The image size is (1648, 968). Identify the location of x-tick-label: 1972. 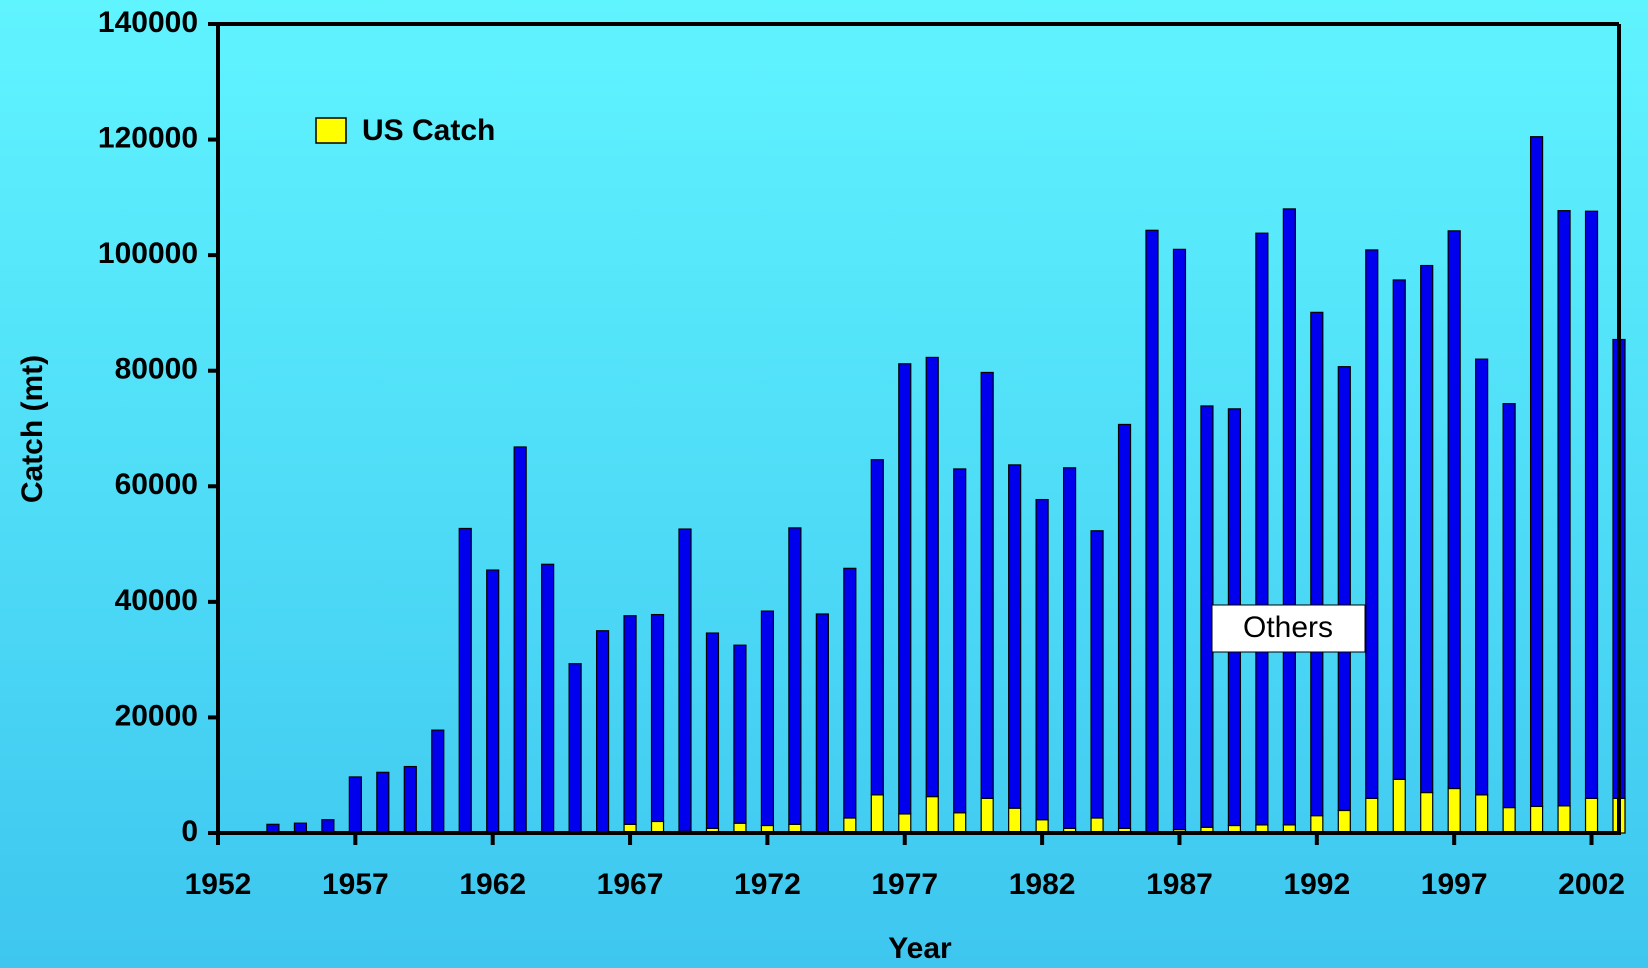
(767, 884).